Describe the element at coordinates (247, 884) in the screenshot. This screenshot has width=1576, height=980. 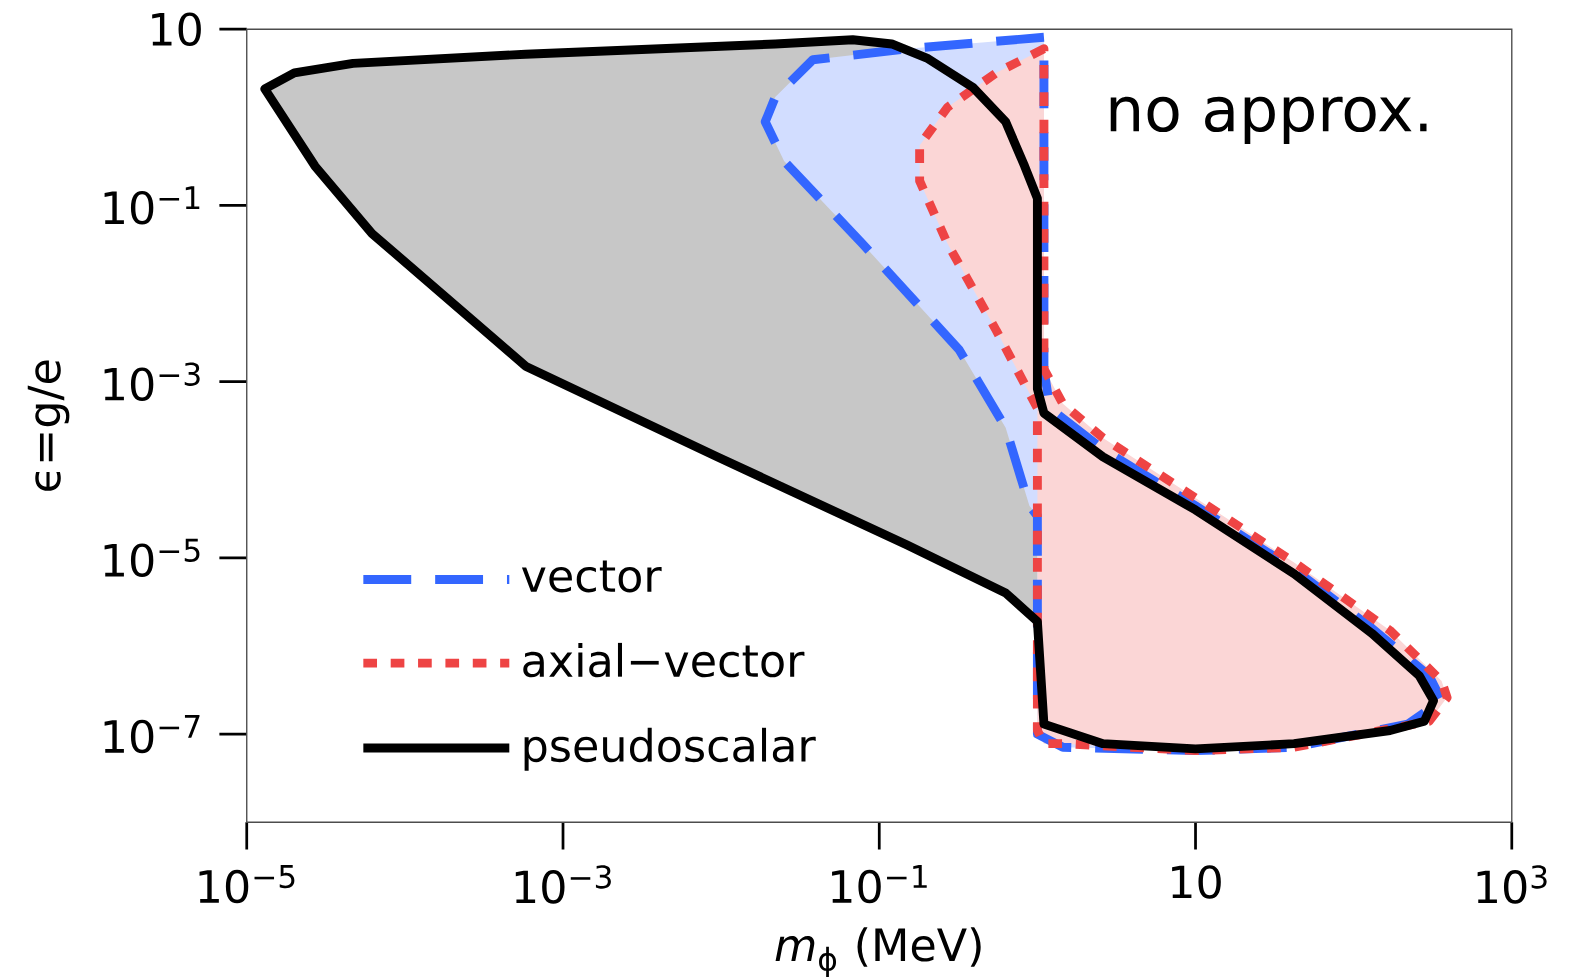
I see `x-tick-label: 10$^{−5}$` at that location.